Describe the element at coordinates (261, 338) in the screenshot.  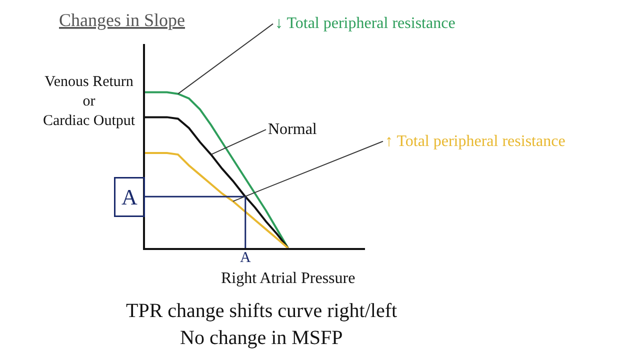
I see `text: No change in MSFP` at that location.